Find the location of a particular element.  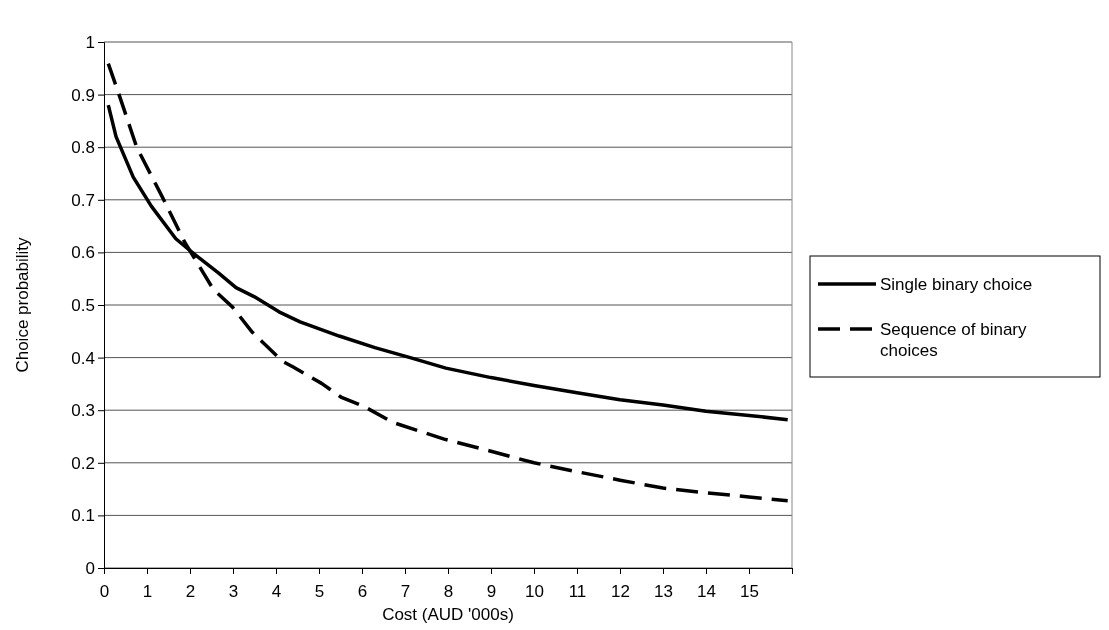

y-tick-label: 0 is located at coordinates (90, 568).